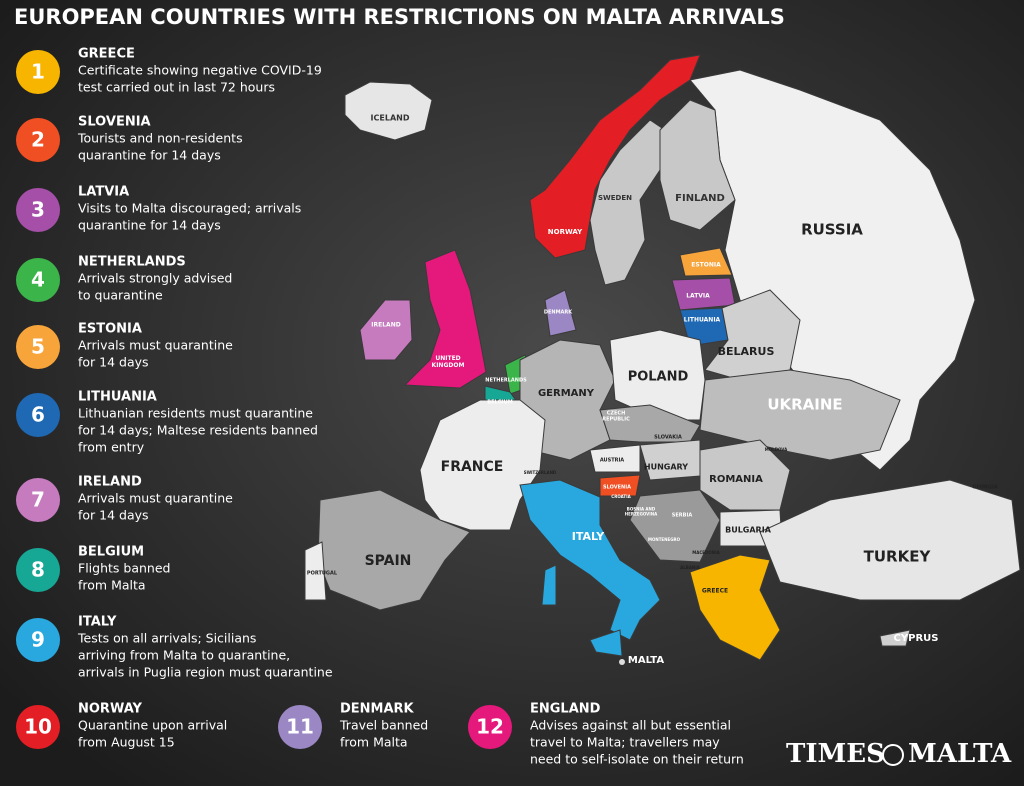 The height and width of the screenshot is (786, 1024). I want to click on country: LITHUANIA, so click(117, 397).